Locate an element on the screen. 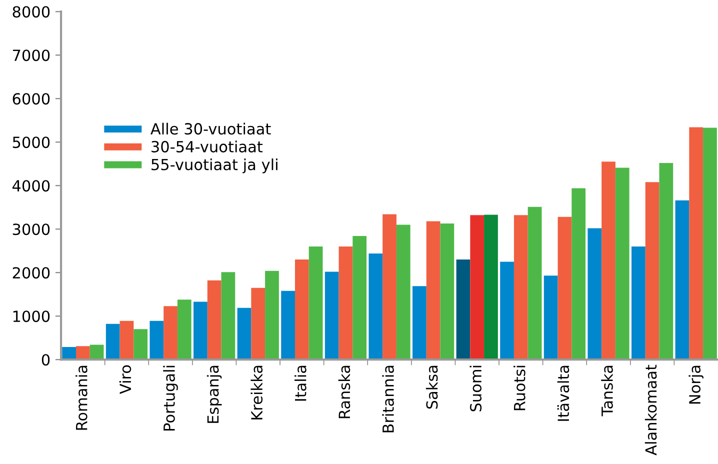 The image size is (718, 464). x-tick-label: Saksa is located at coordinates (432, 387).